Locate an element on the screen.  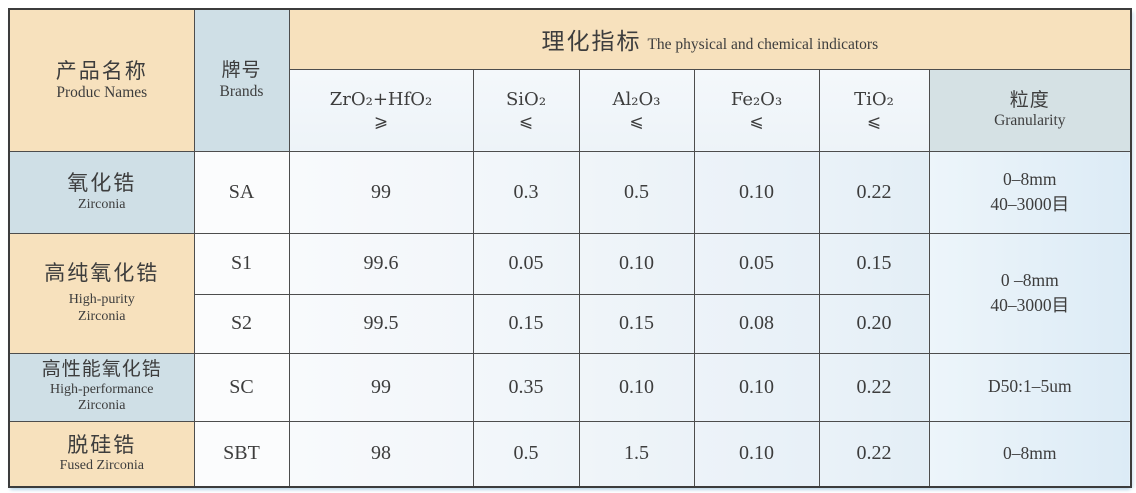
table-row-s2: S2 99.5 0.15 0.15 0.08 0.20 is located at coordinates (570, 323).